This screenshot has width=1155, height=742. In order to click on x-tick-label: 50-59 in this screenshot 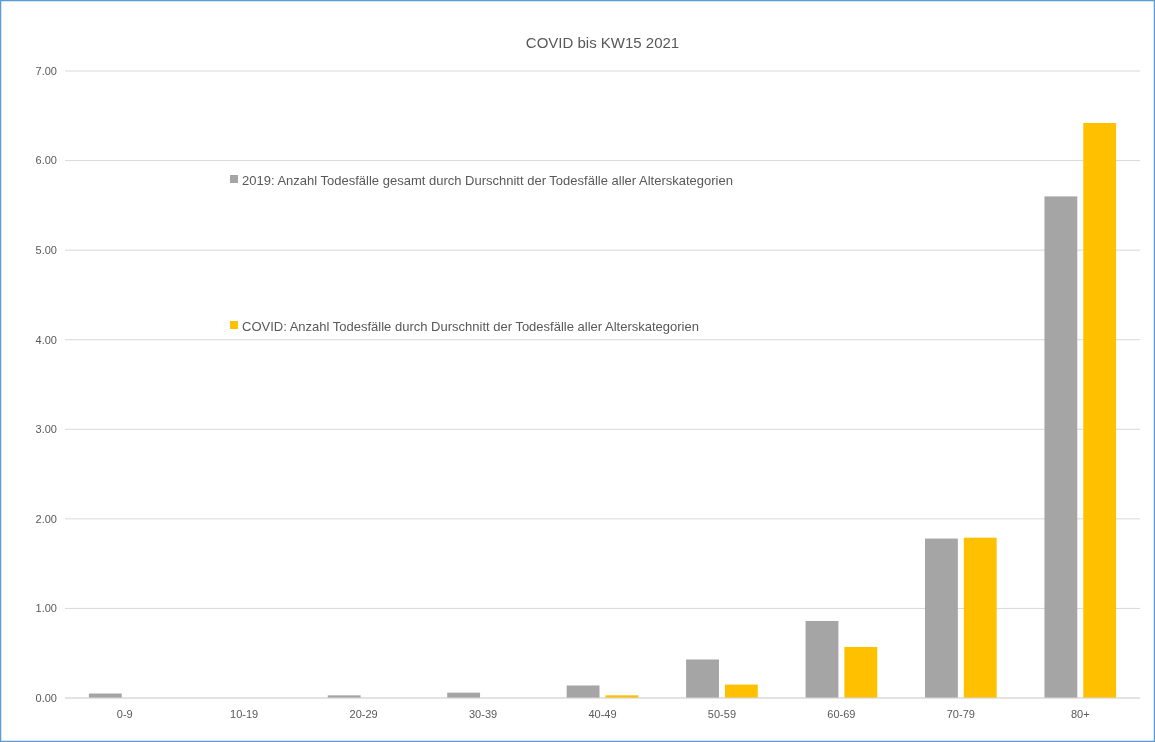, I will do `click(722, 714)`.